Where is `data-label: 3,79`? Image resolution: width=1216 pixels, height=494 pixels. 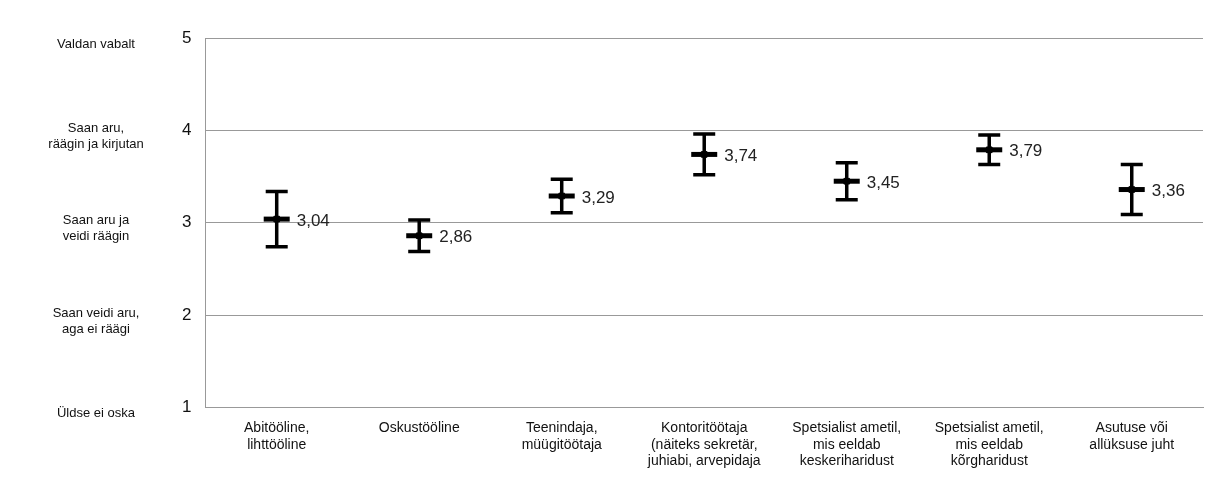
data-label: 3,79 is located at coordinates (1026, 151).